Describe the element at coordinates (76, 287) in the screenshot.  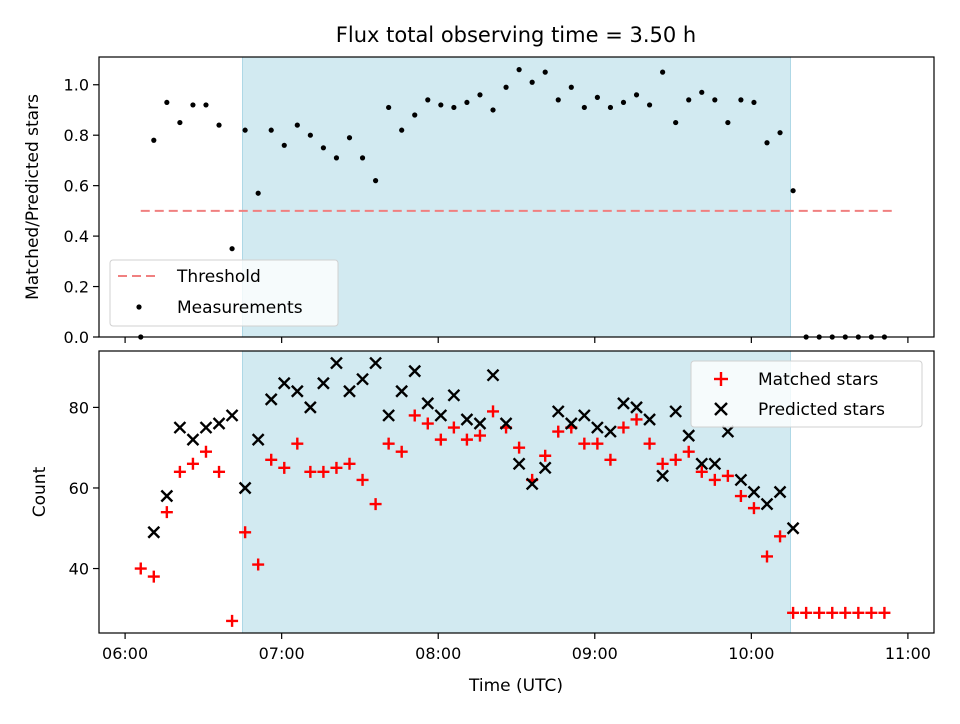
I see `y-tick-label: 0.2` at that location.